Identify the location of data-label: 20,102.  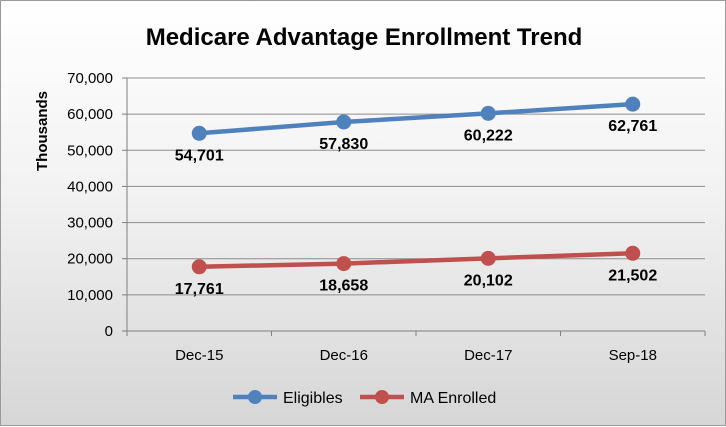
(488, 280).